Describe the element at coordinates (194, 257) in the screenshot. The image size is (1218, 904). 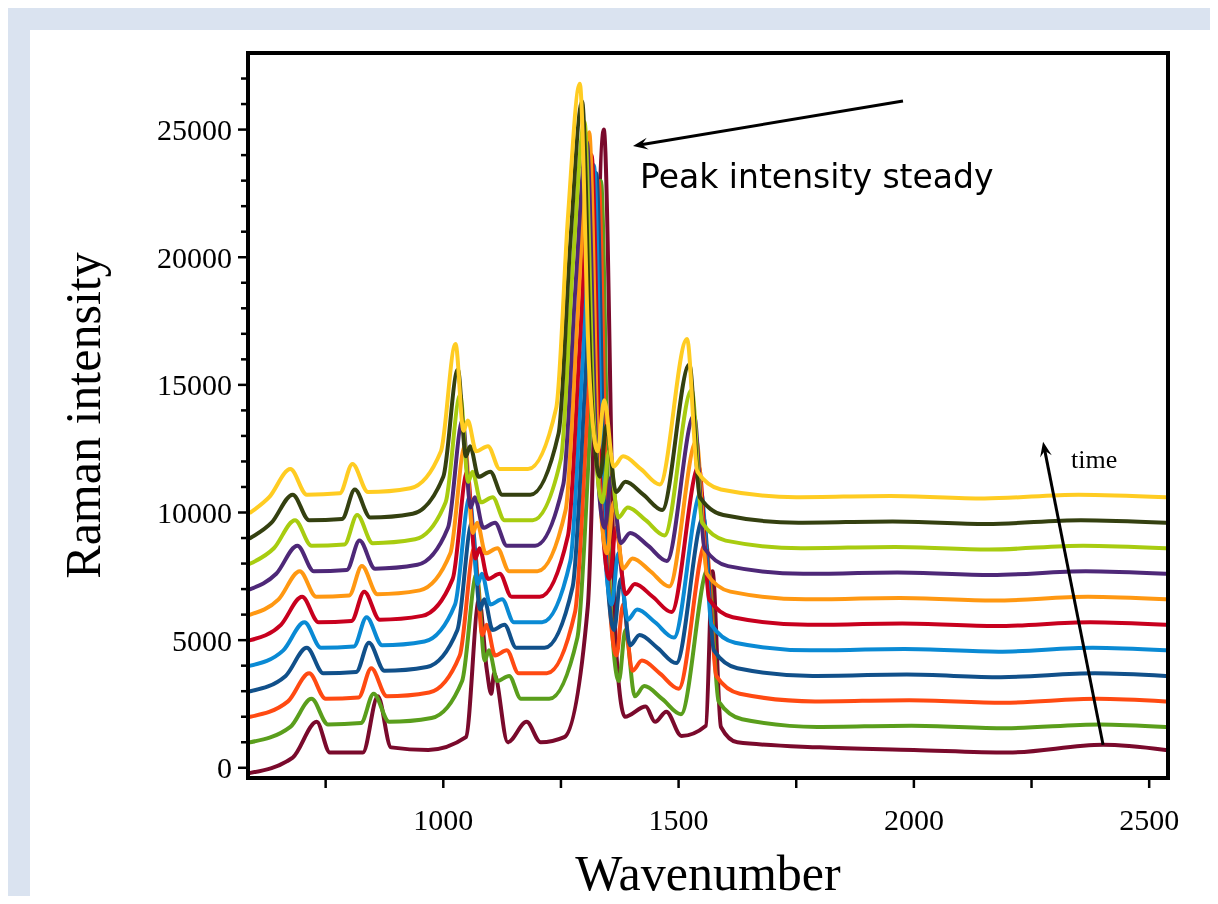
I see `y-tick-label: 20000` at that location.